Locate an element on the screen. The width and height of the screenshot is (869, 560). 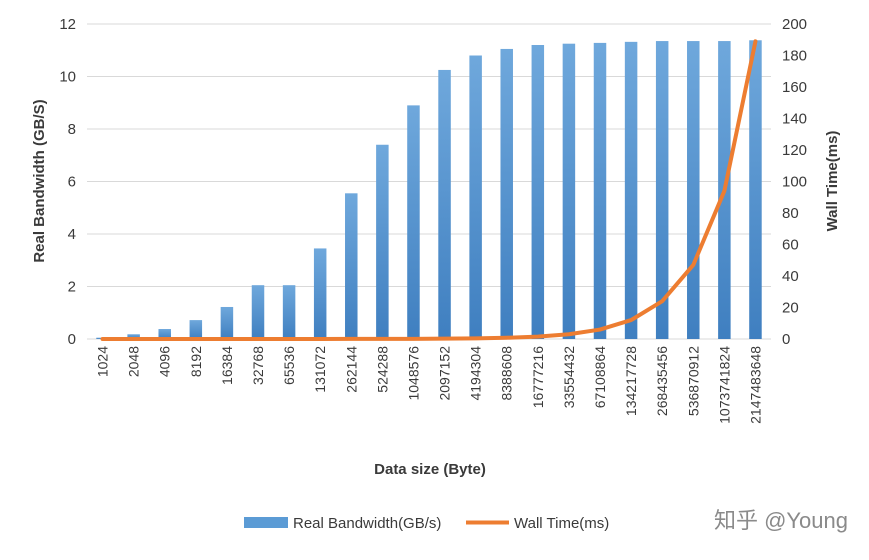
y-tick-right: 140 is located at coordinates (794, 119).